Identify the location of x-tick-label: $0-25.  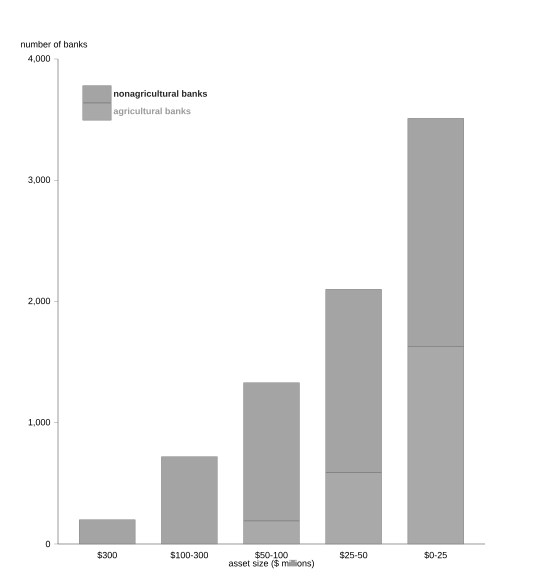
(435, 555).